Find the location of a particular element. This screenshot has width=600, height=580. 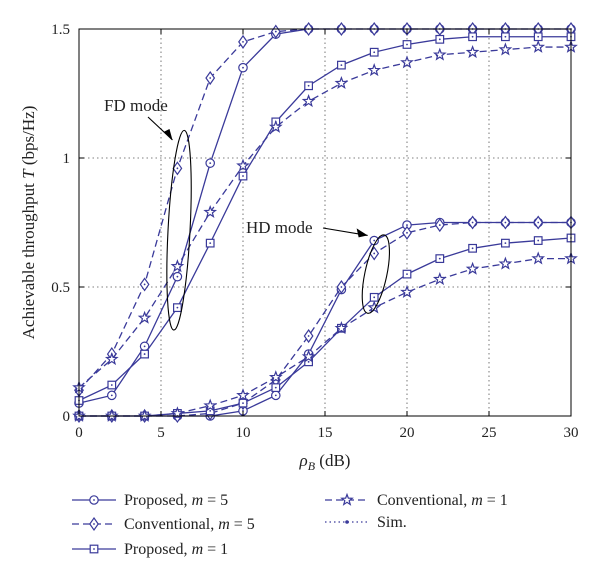

y-axis-label: Achievable throughput T (bps/Hz) is located at coordinates (28, 223).